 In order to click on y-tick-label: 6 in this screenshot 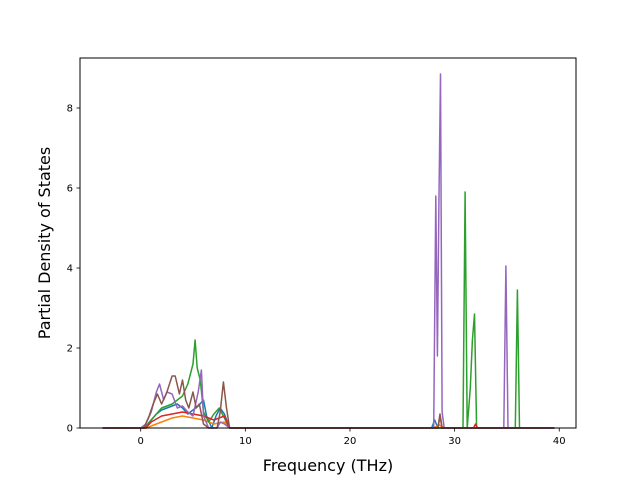, I will do `click(70, 189)`.